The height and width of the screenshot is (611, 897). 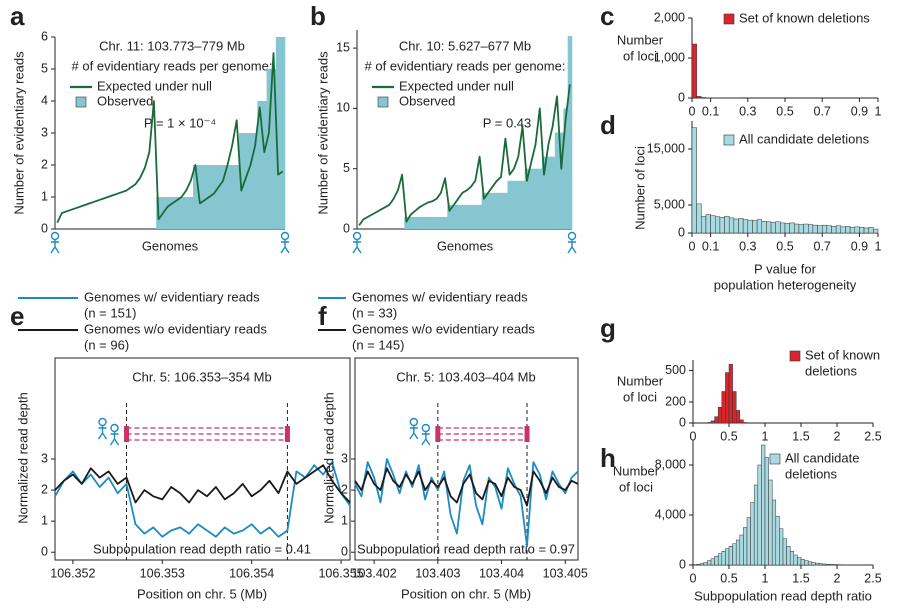 What do you see at coordinates (466, 459) in the screenshot?
I see `plot-frame` at bounding box center [466, 459].